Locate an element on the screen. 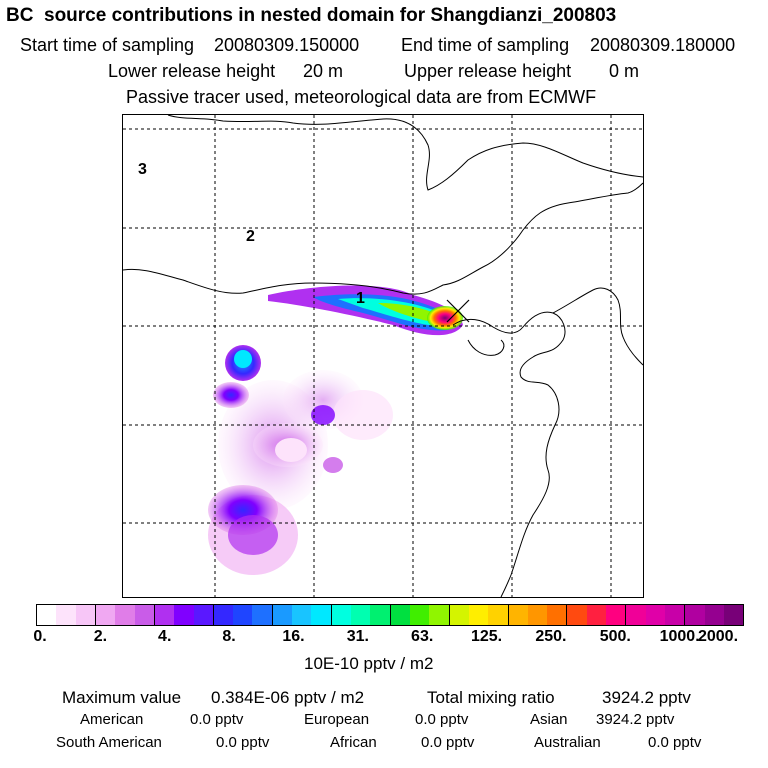 Image resolution: width=768 pixels, height=768 pixels. max-value-label: Maximum value is located at coordinates (122, 697).